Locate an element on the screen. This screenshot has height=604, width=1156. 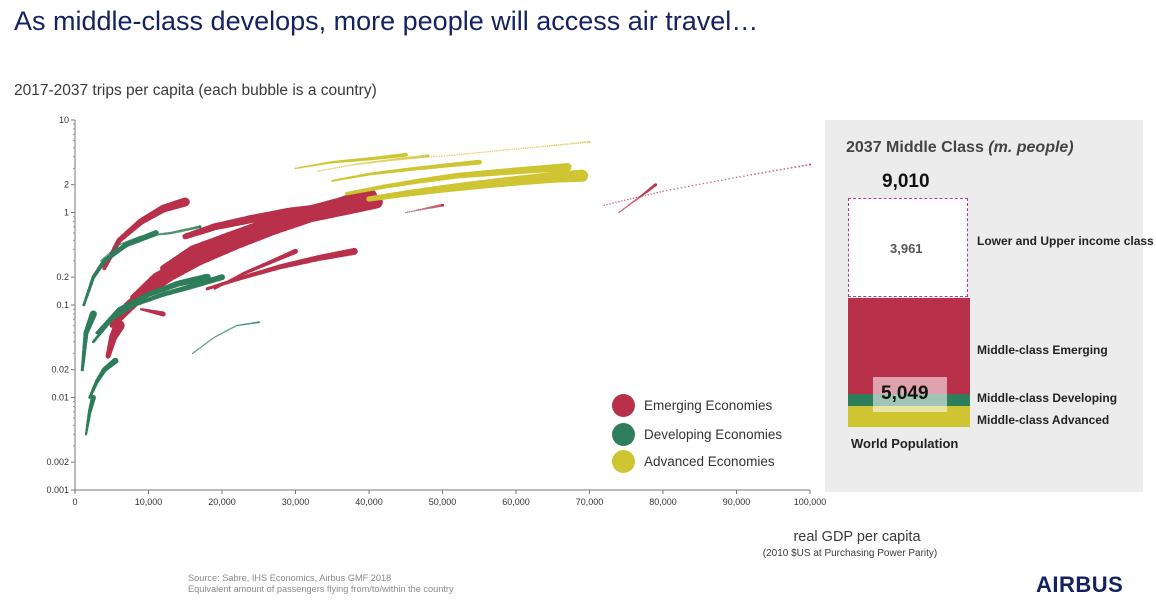
y-tick-label: 2 is located at coordinates (66, 185).